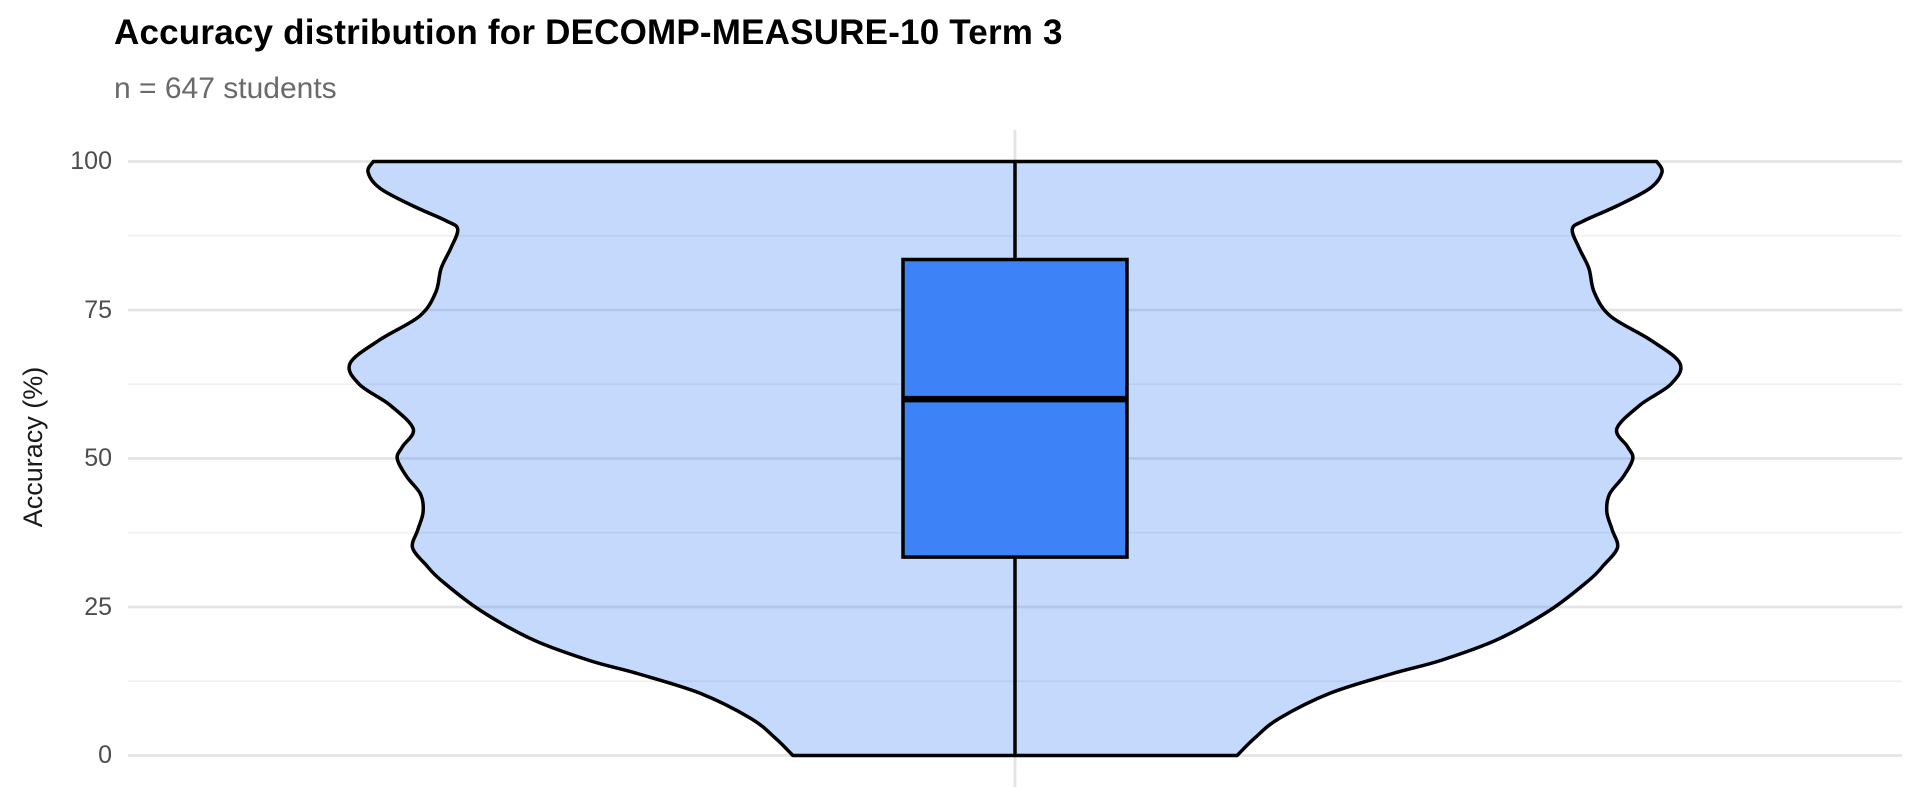  I want to click on y-tick-label: 50, so click(98, 458).